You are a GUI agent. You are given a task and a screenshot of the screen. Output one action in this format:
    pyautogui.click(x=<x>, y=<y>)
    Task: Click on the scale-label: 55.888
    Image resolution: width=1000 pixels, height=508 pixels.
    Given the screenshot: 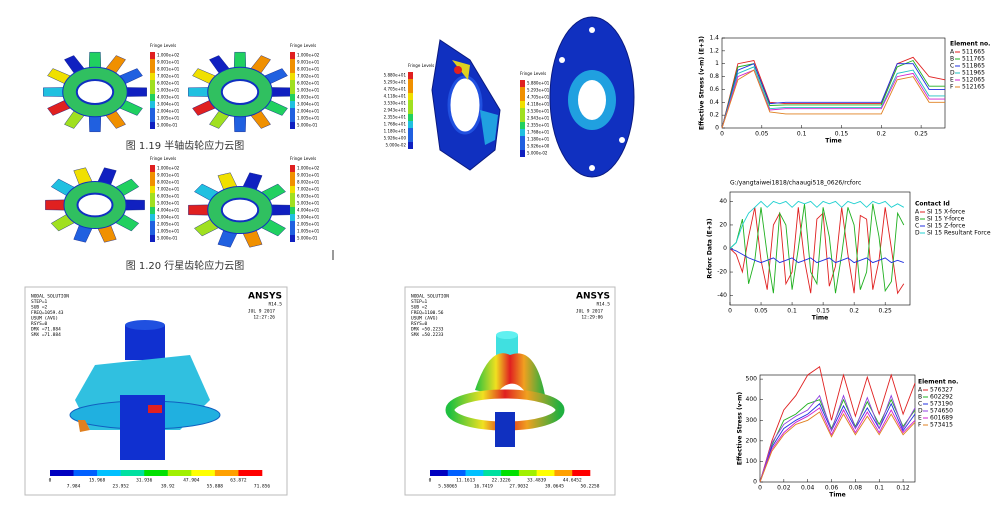 What is the action you would take?
    pyautogui.click(x=215, y=487)
    